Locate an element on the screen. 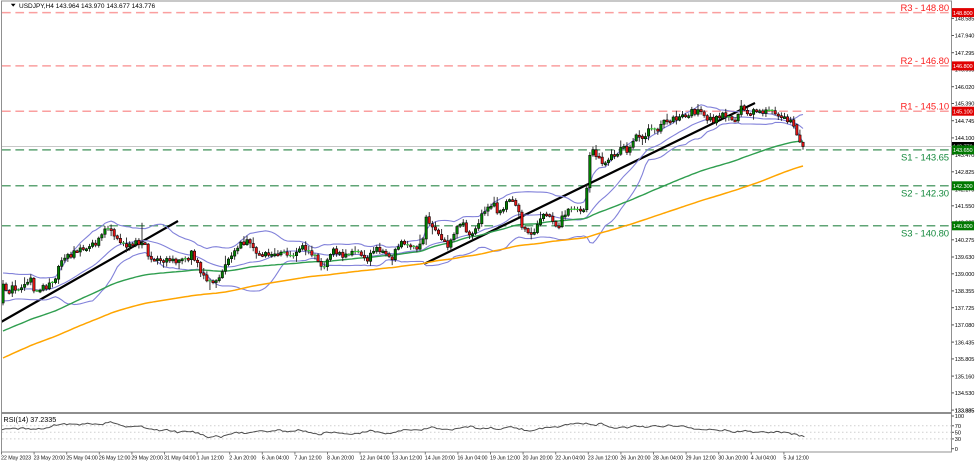 Image resolution: width=975 pixels, height=463 pixels. svg-text: 147.295 is located at coordinates (965, 54).